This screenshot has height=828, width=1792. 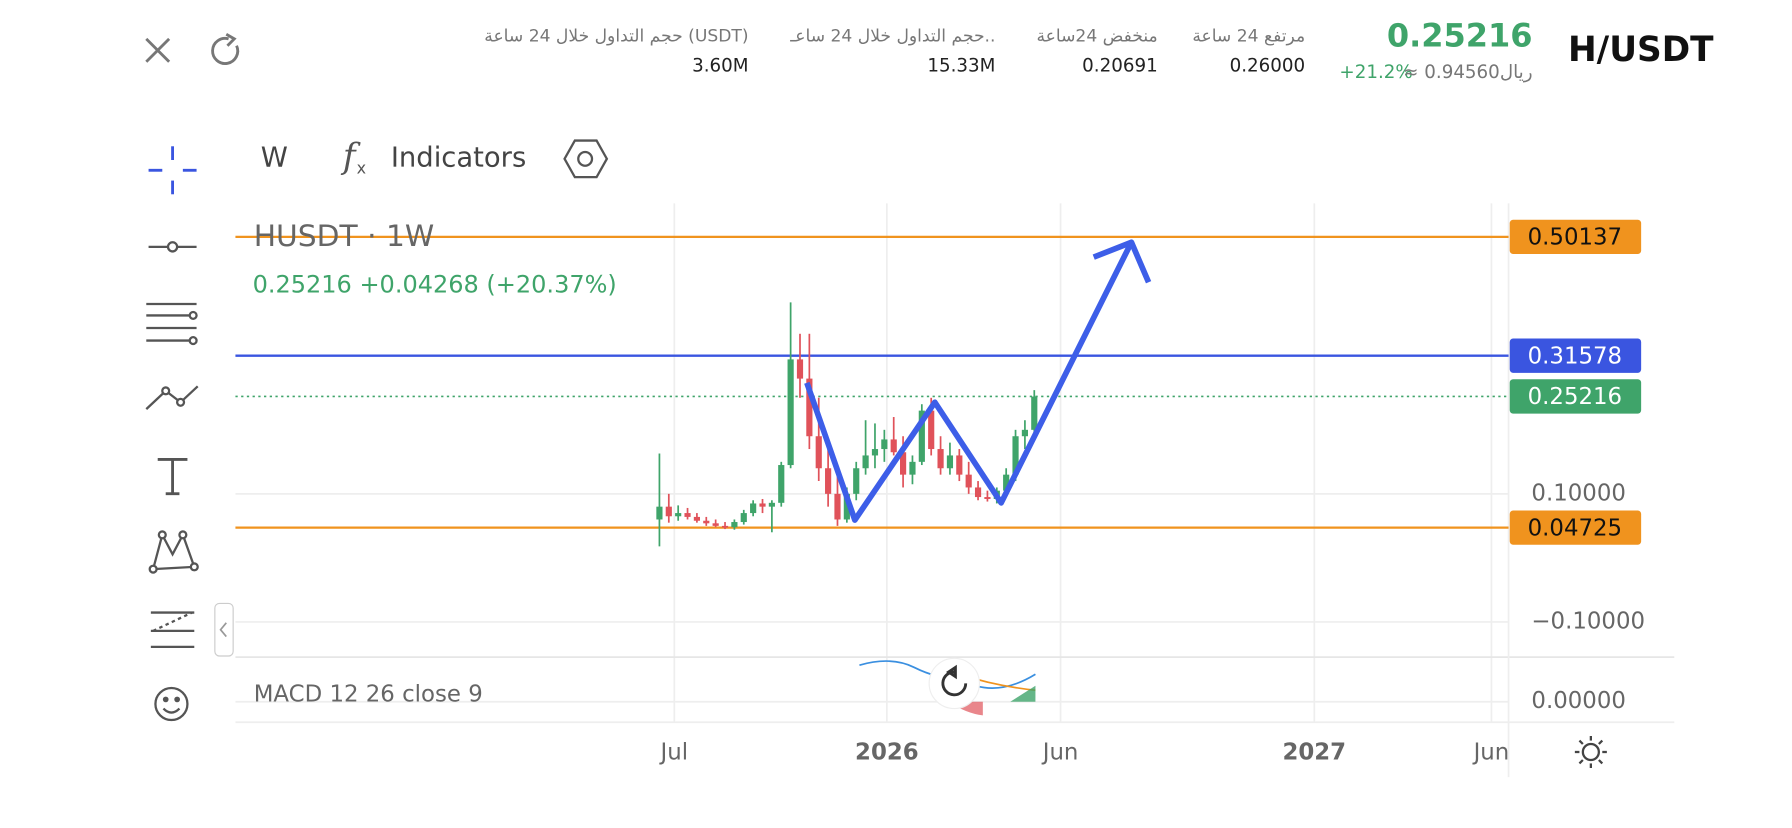 What do you see at coordinates (171, 704) in the screenshot?
I see `emoji-tool` at bounding box center [171, 704].